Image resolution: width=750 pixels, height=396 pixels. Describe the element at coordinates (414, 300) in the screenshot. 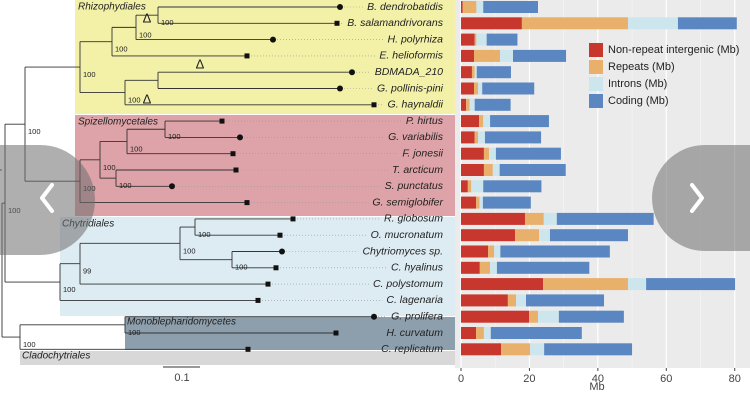

I see `species-label: C. lagenaria` at that location.